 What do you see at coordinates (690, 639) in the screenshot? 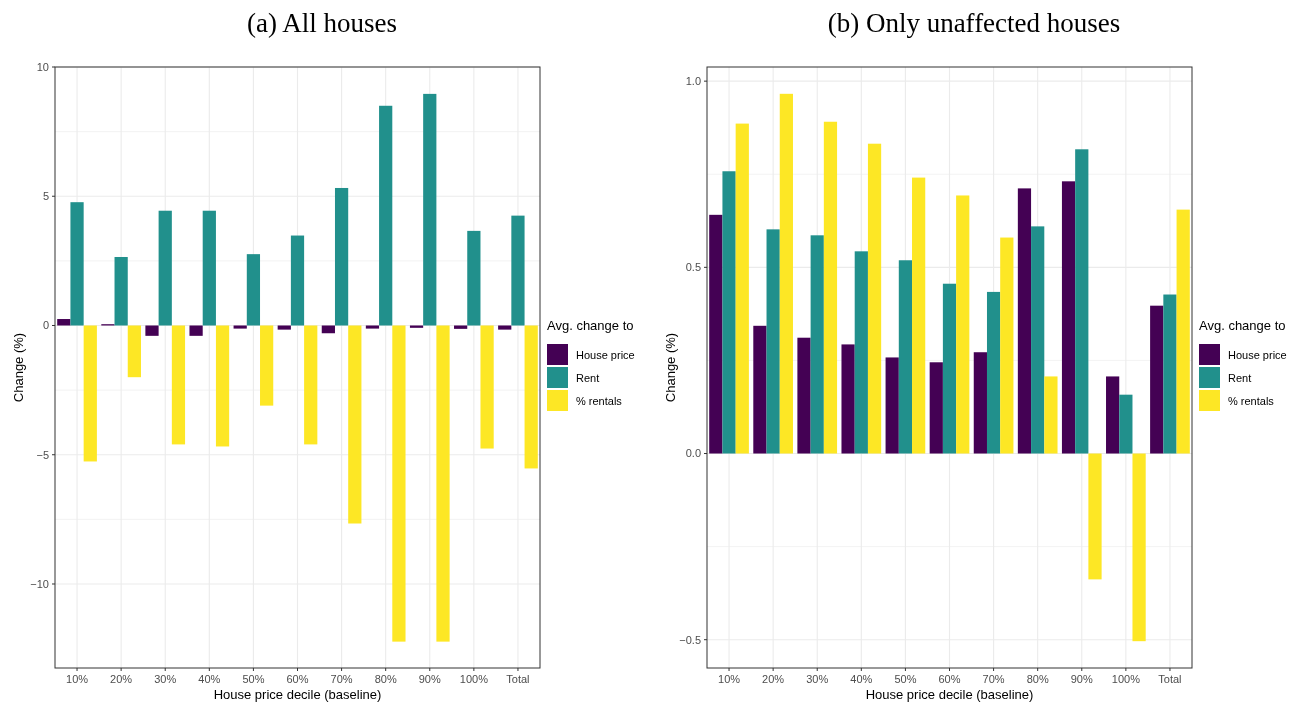
I see `y-tick-label: −0.5` at bounding box center [690, 639].